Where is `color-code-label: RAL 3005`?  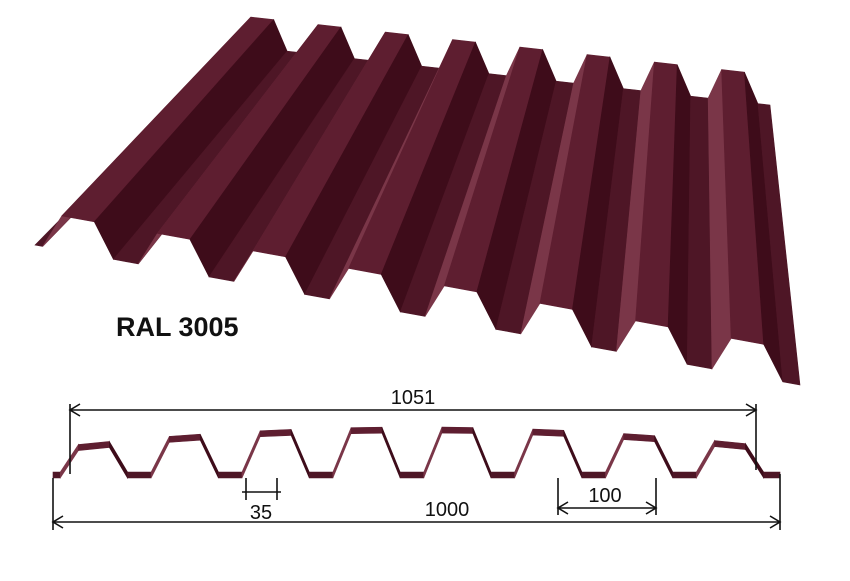 color-code-label: RAL 3005 is located at coordinates (177, 327).